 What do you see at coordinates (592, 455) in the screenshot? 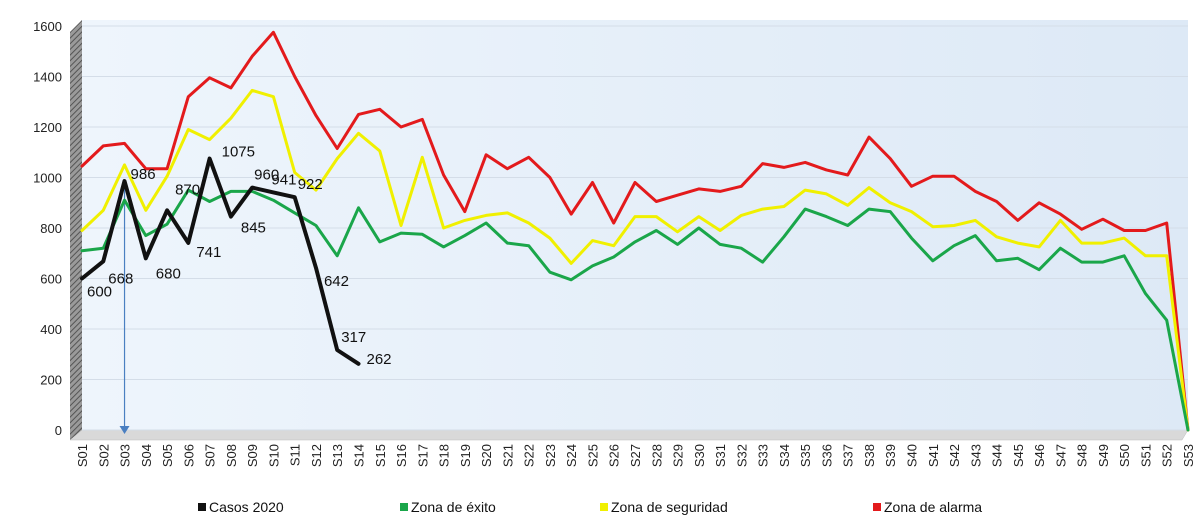
I see `x-tick-label: S25` at bounding box center [592, 455].